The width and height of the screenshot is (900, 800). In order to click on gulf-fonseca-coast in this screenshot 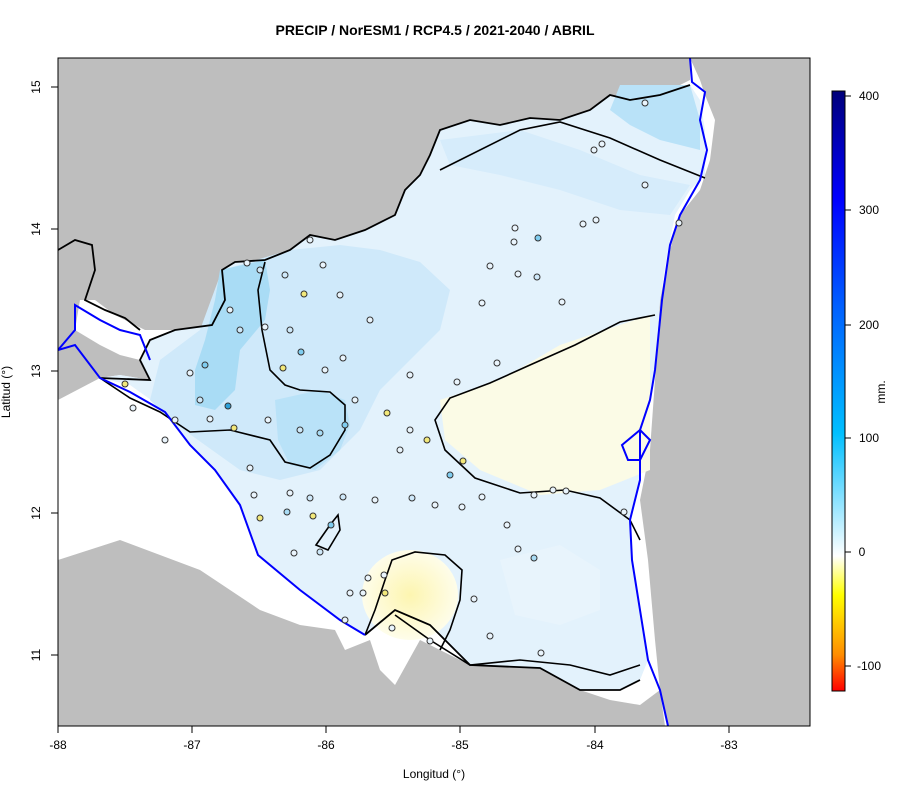, I will do `click(104, 332)`.